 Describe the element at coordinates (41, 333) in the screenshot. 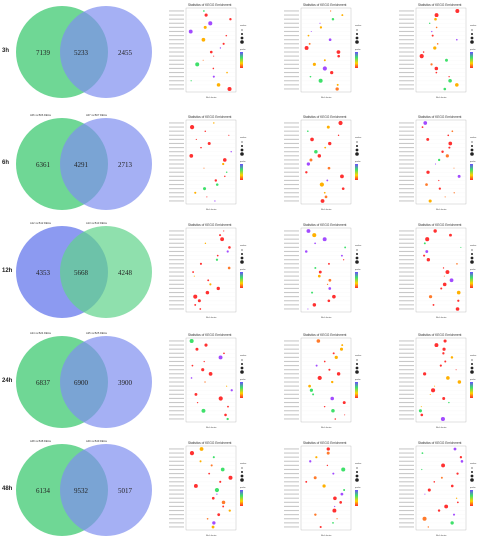

I see `venn-left-set-label: A24 vs B24 DEGs` at that location.